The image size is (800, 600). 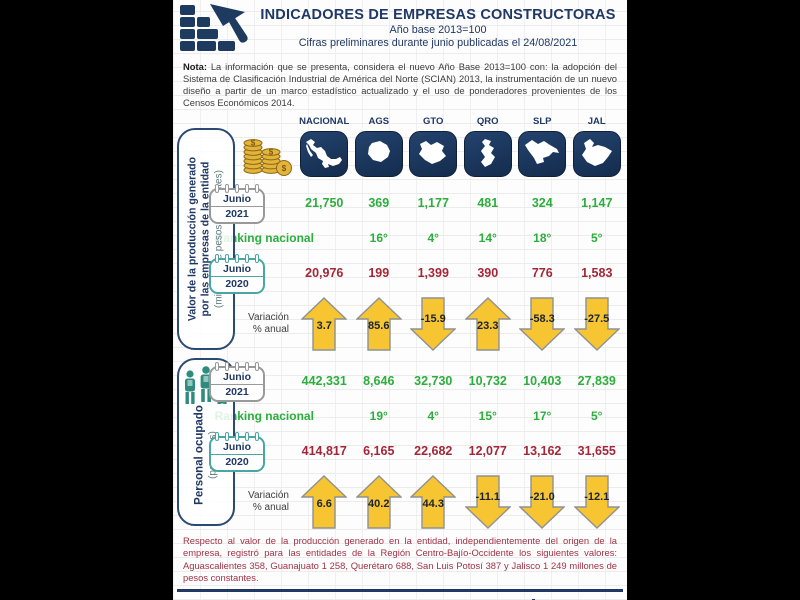 What do you see at coordinates (195, 66) in the screenshot?
I see `nota-label: Nota:` at bounding box center [195, 66].